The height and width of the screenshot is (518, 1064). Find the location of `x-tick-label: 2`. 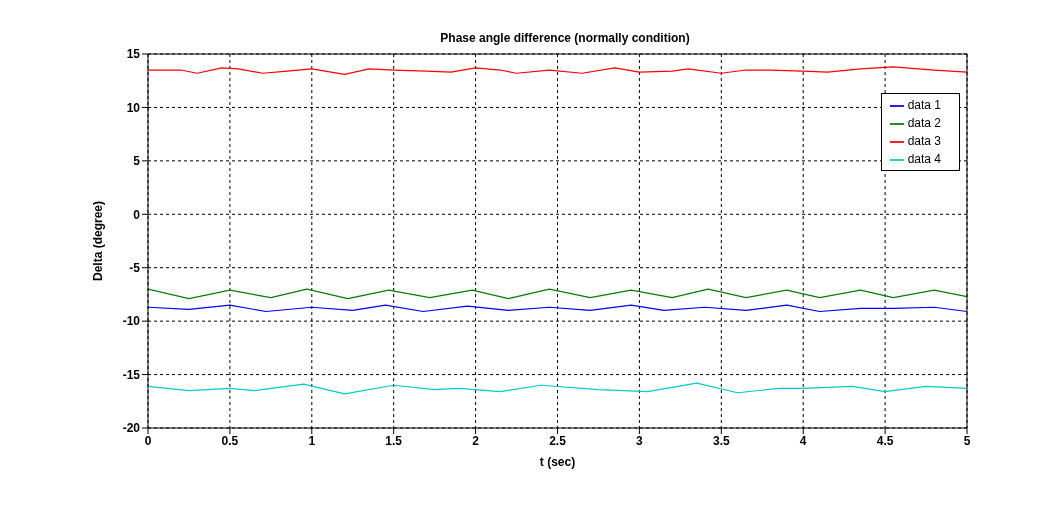

x-tick-label: 2 is located at coordinates (476, 440).